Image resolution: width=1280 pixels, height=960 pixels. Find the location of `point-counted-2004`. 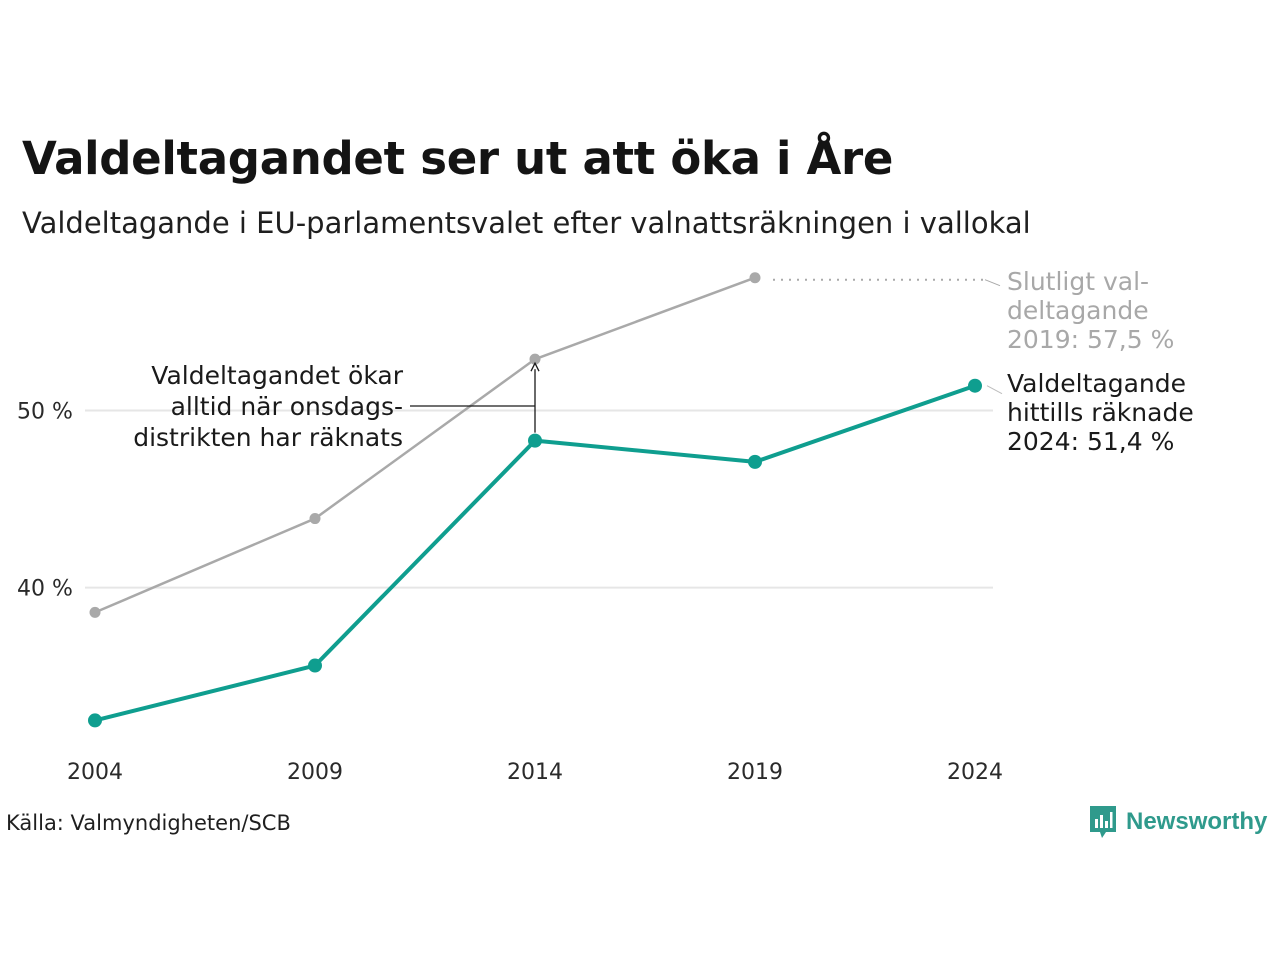

point-counted-2004 is located at coordinates (95, 720).